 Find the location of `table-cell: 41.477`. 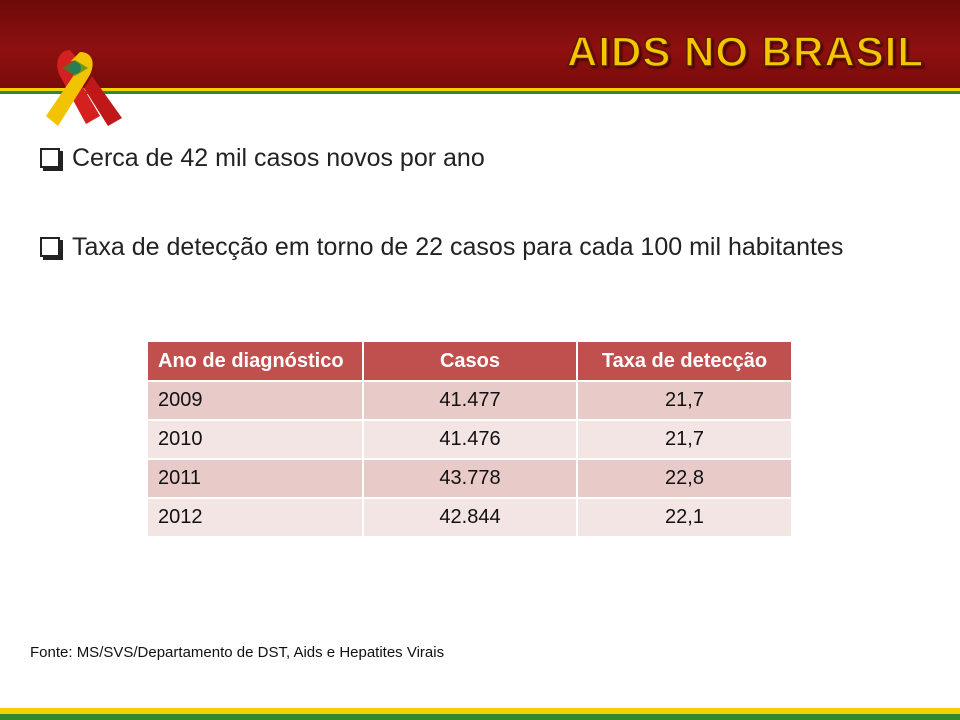

table-cell: 41.477 is located at coordinates (470, 400).